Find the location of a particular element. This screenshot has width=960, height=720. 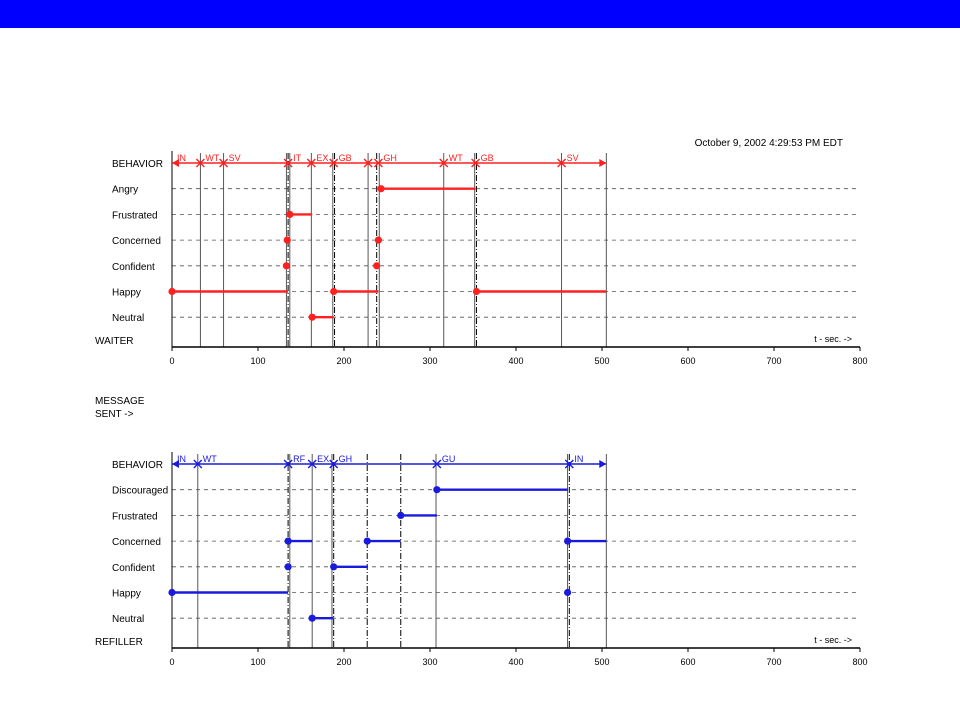

timestamp: October 9, 2002 4:29:53 PM EDT is located at coordinates (769, 143).